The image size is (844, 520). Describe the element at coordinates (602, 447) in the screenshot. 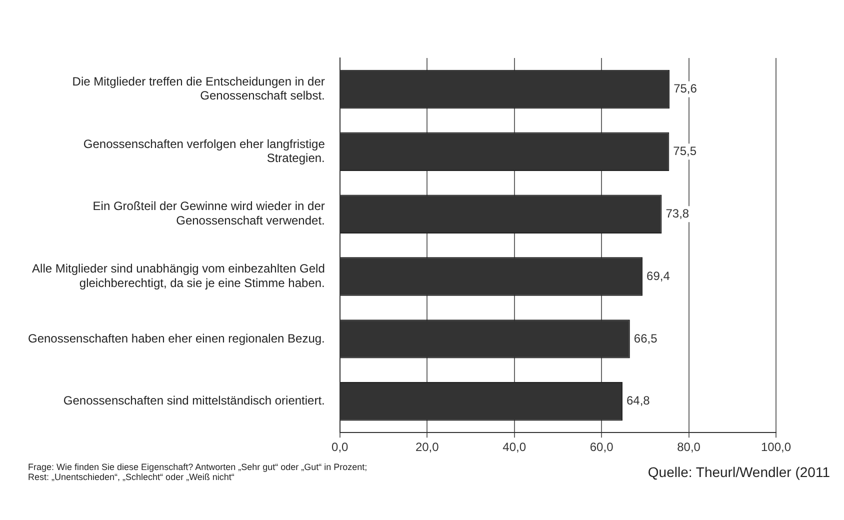

I see `x-tick-label: 60,0` at that location.